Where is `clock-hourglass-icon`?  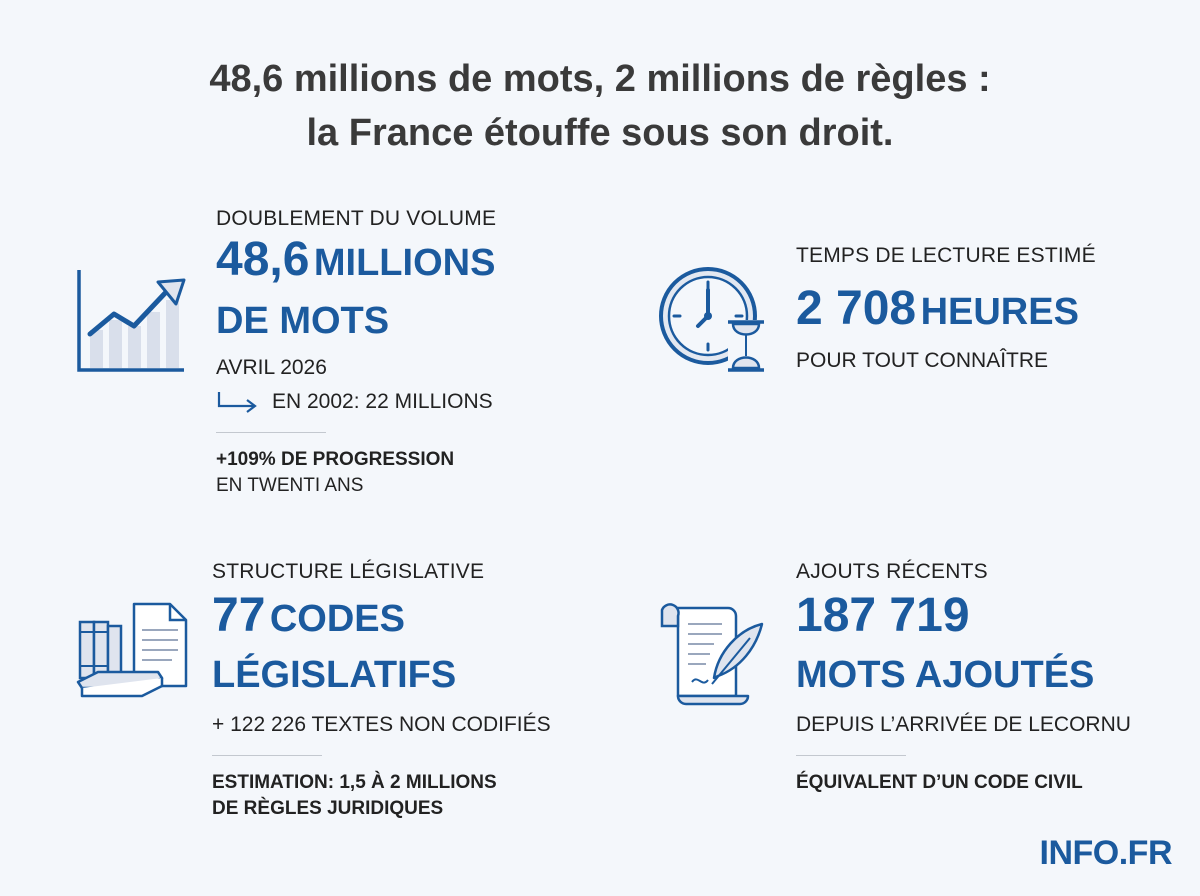
clock-hourglass-icon is located at coordinates (713, 322).